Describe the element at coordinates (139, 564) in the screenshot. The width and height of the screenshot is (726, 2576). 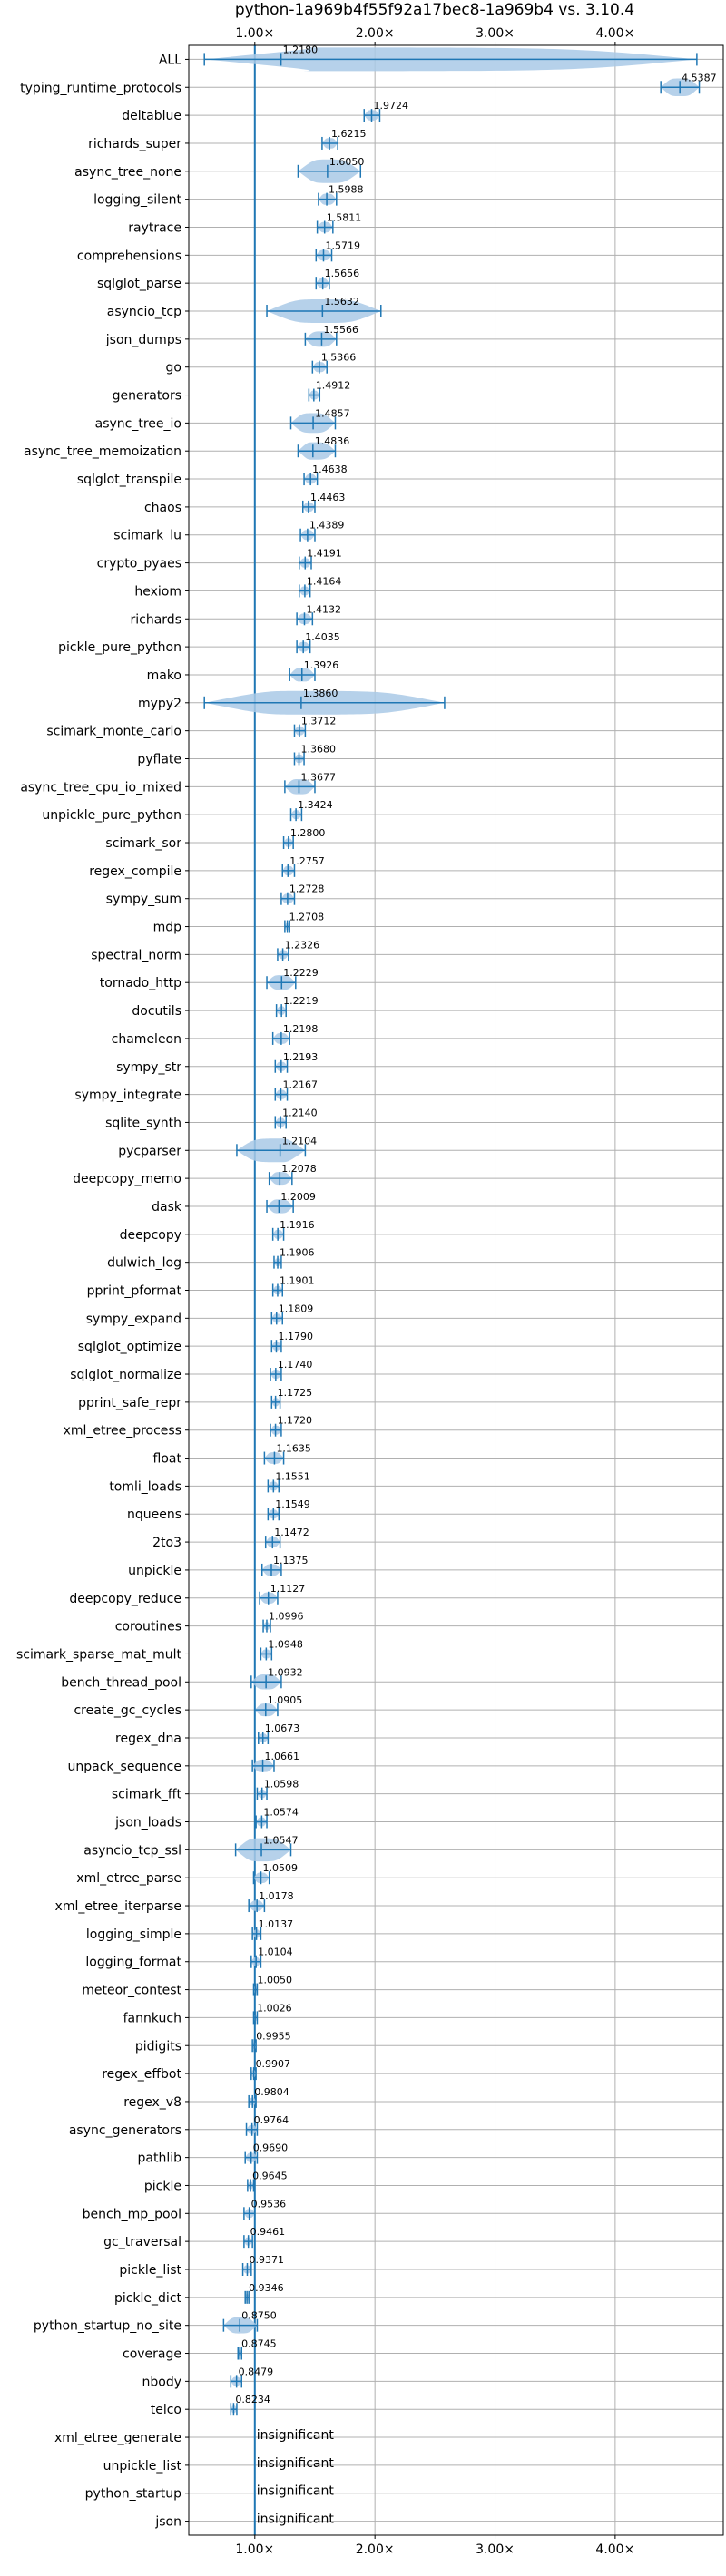
I see `benchmark-name: crypto_pyaes` at that location.